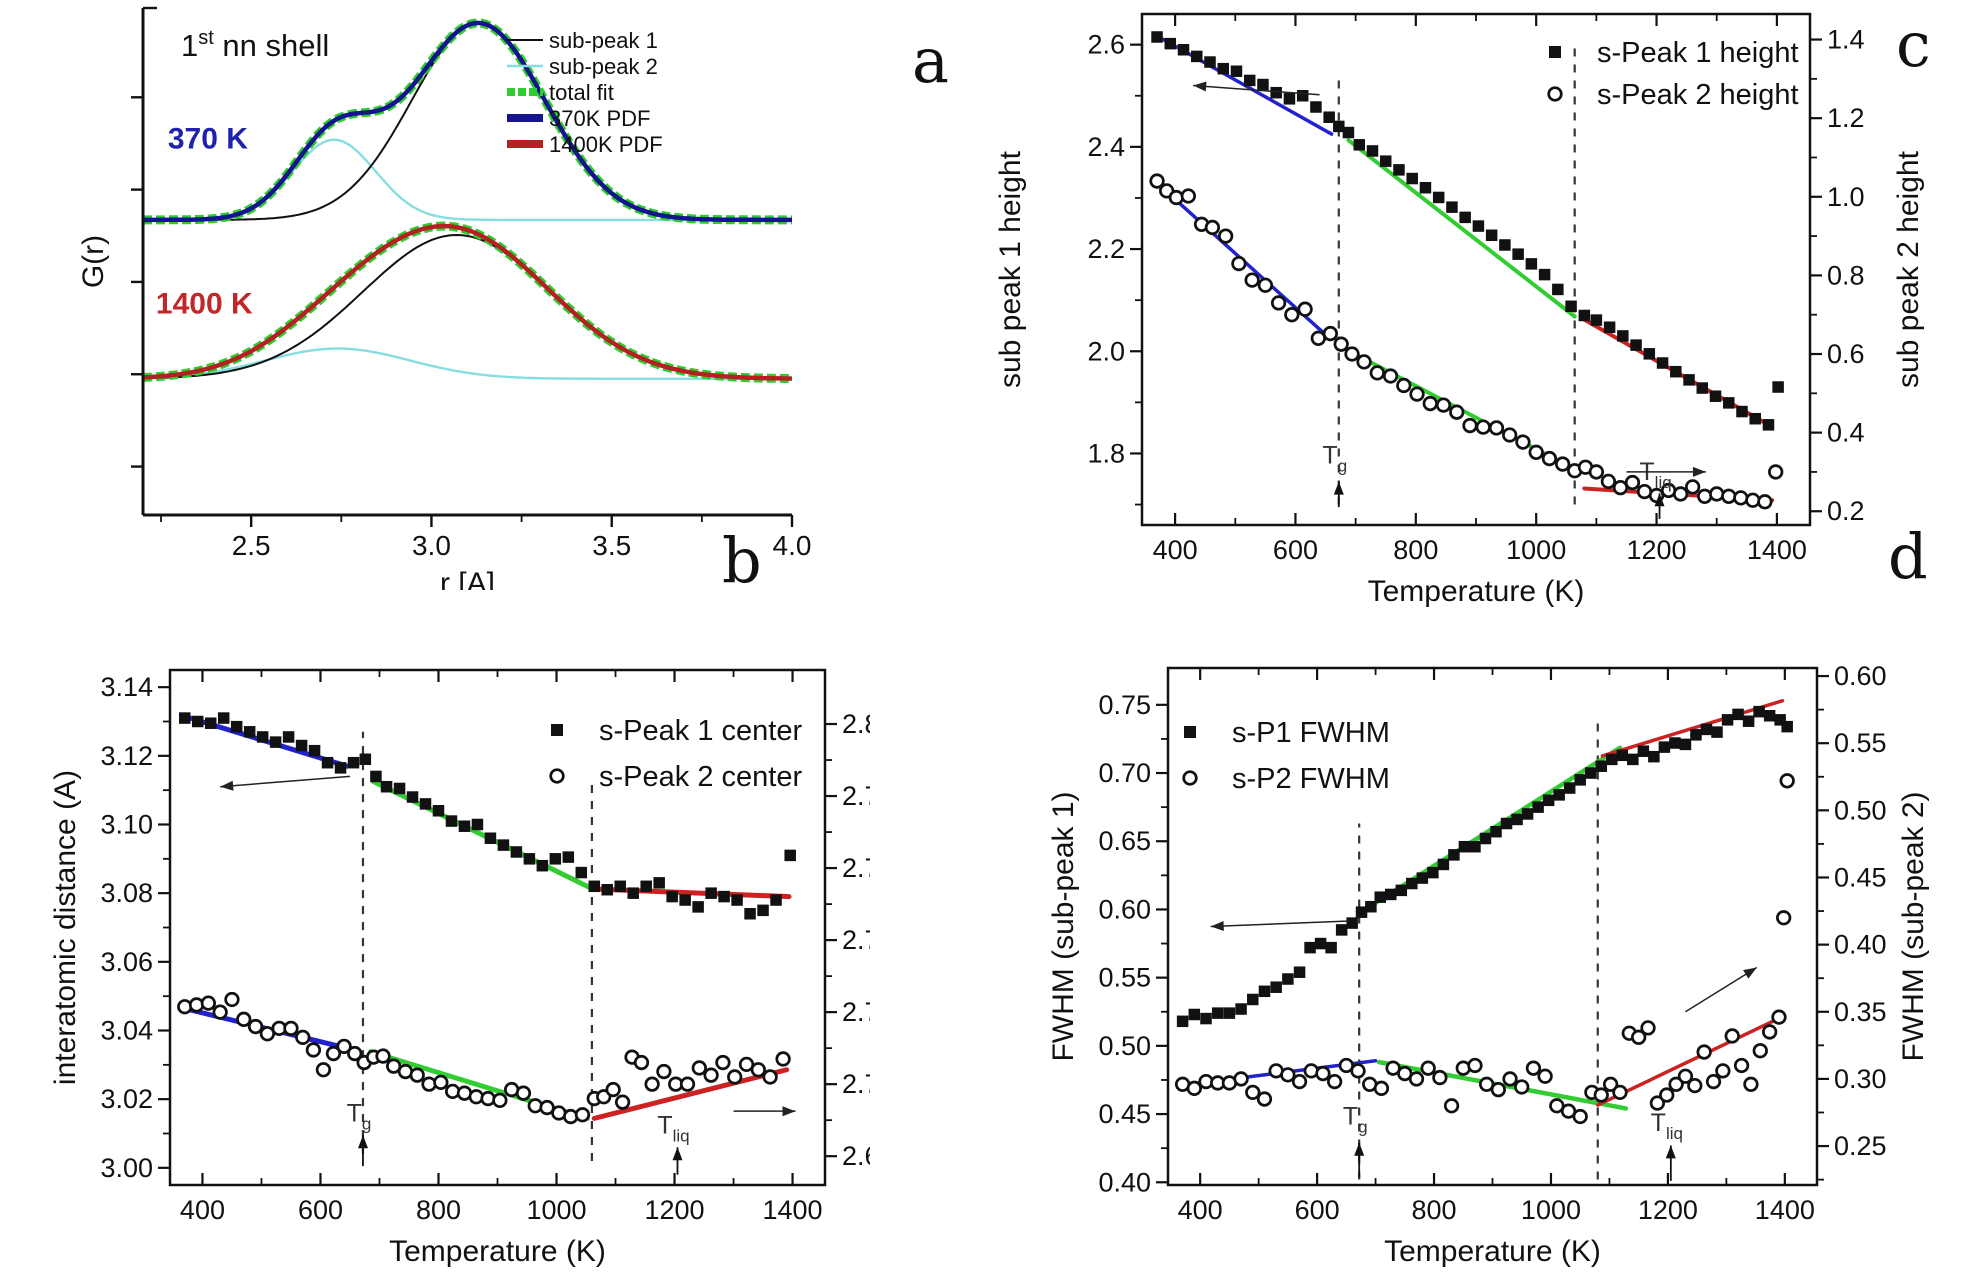  I want to click on svg-text: s-Peak 1 center, so click(700, 731).